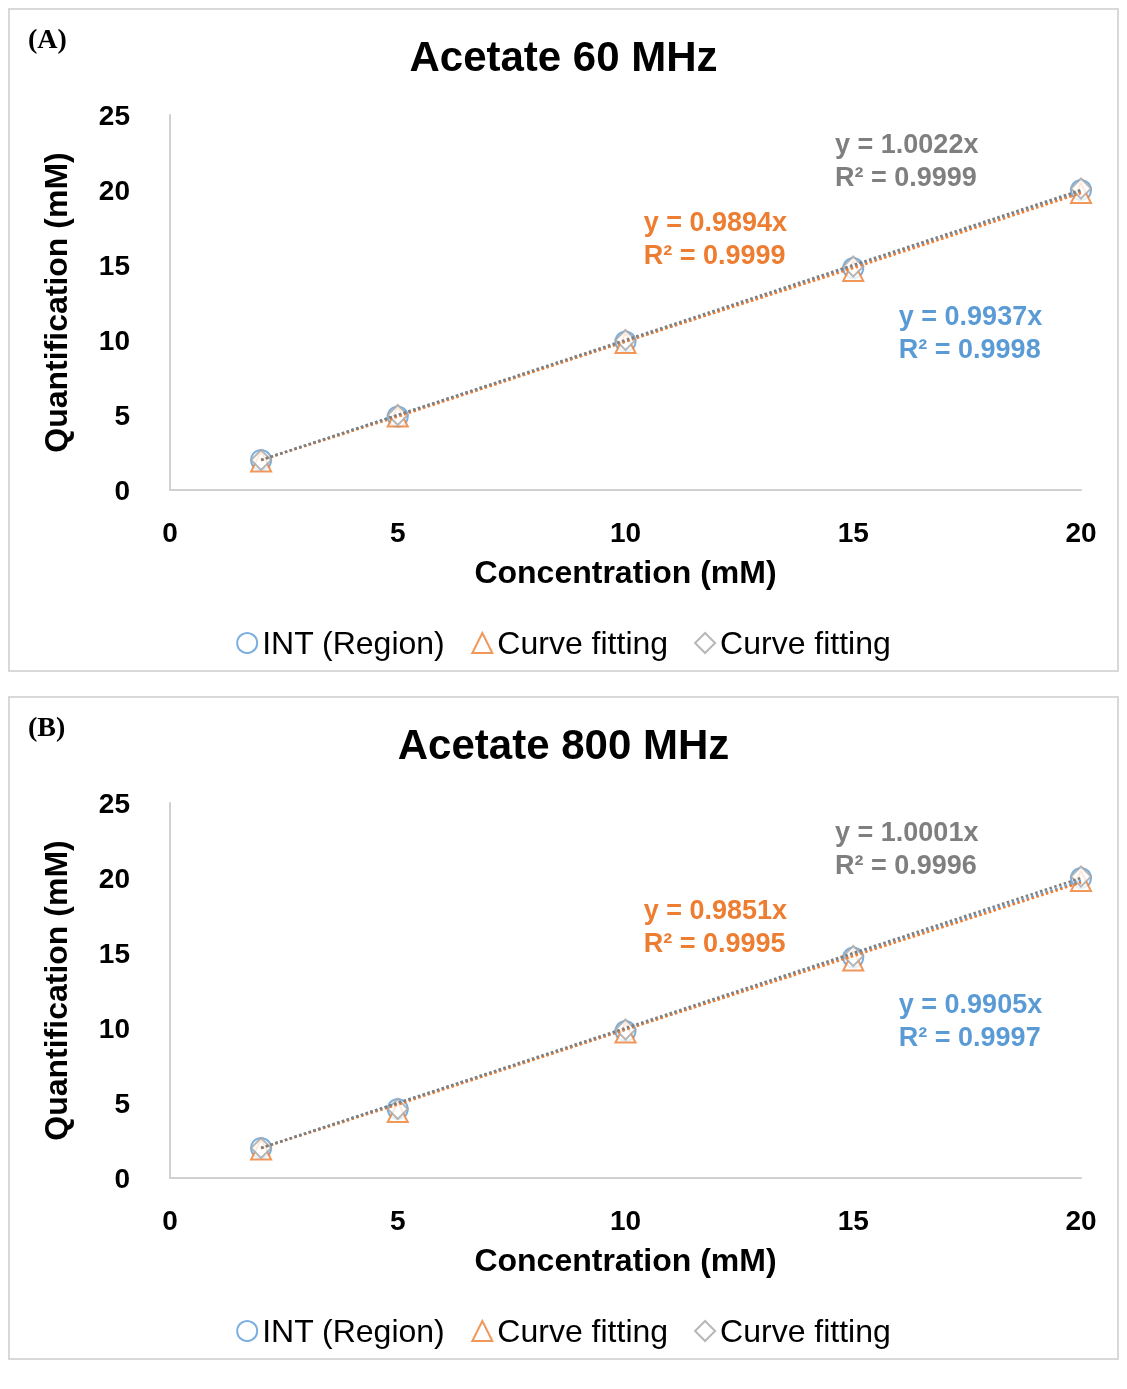  Describe the element at coordinates (47, 726) in the screenshot. I see `text: (B)` at that location.